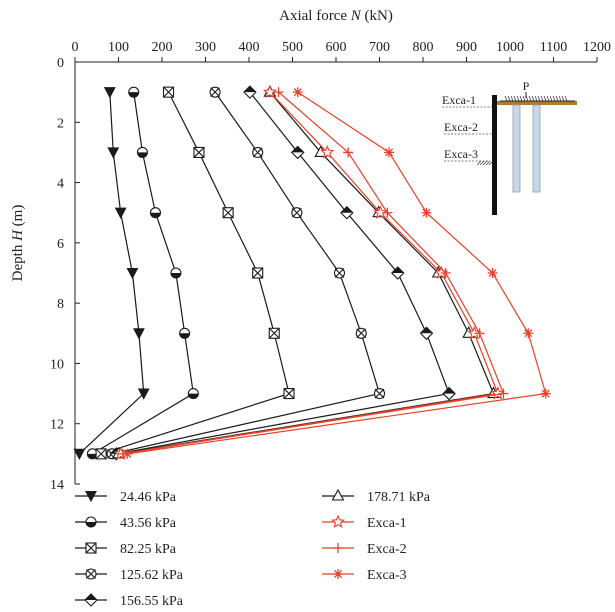  What do you see at coordinates (510, 47) in the screenshot?
I see `x-tick-label: 1000` at bounding box center [510, 47].